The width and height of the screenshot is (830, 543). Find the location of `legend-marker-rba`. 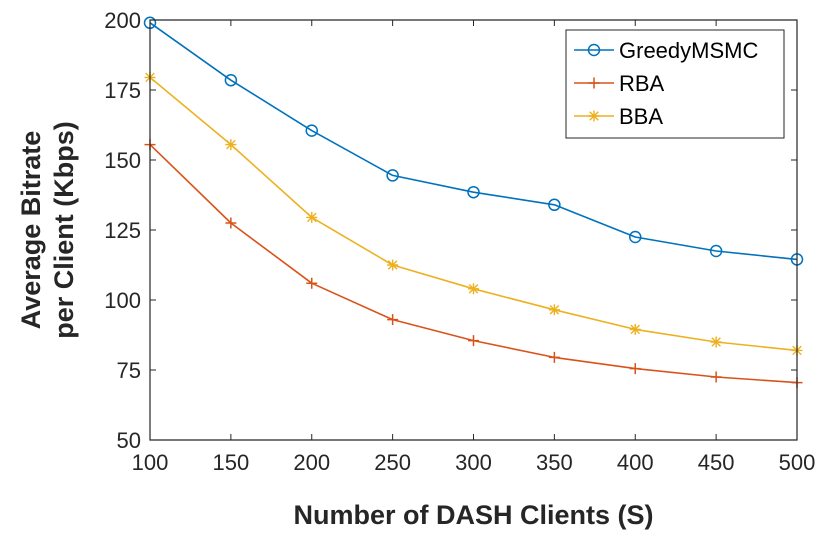

legend-marker-rba is located at coordinates (594, 83).